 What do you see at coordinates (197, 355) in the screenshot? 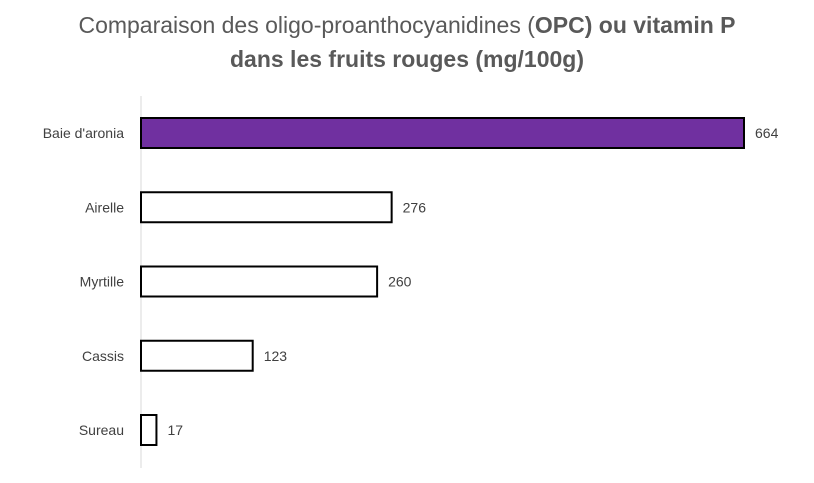
I see `bar-cassis` at bounding box center [197, 355].